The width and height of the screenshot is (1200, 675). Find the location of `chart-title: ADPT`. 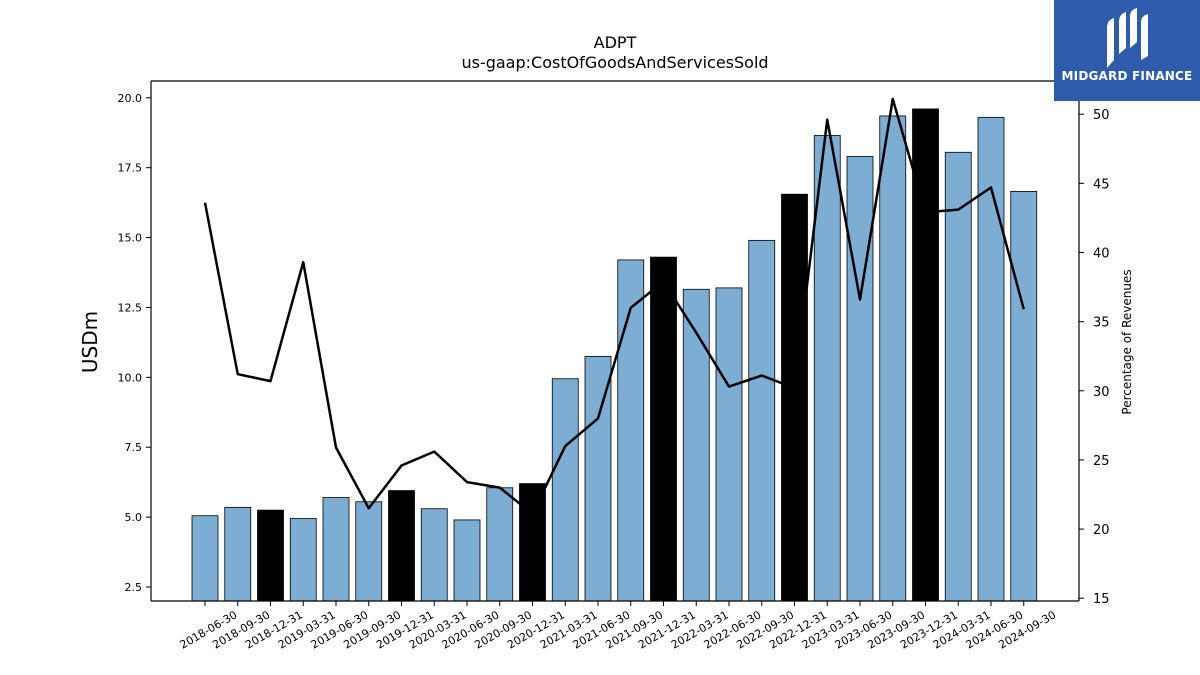

chart-title: ADPT is located at coordinates (615, 42).